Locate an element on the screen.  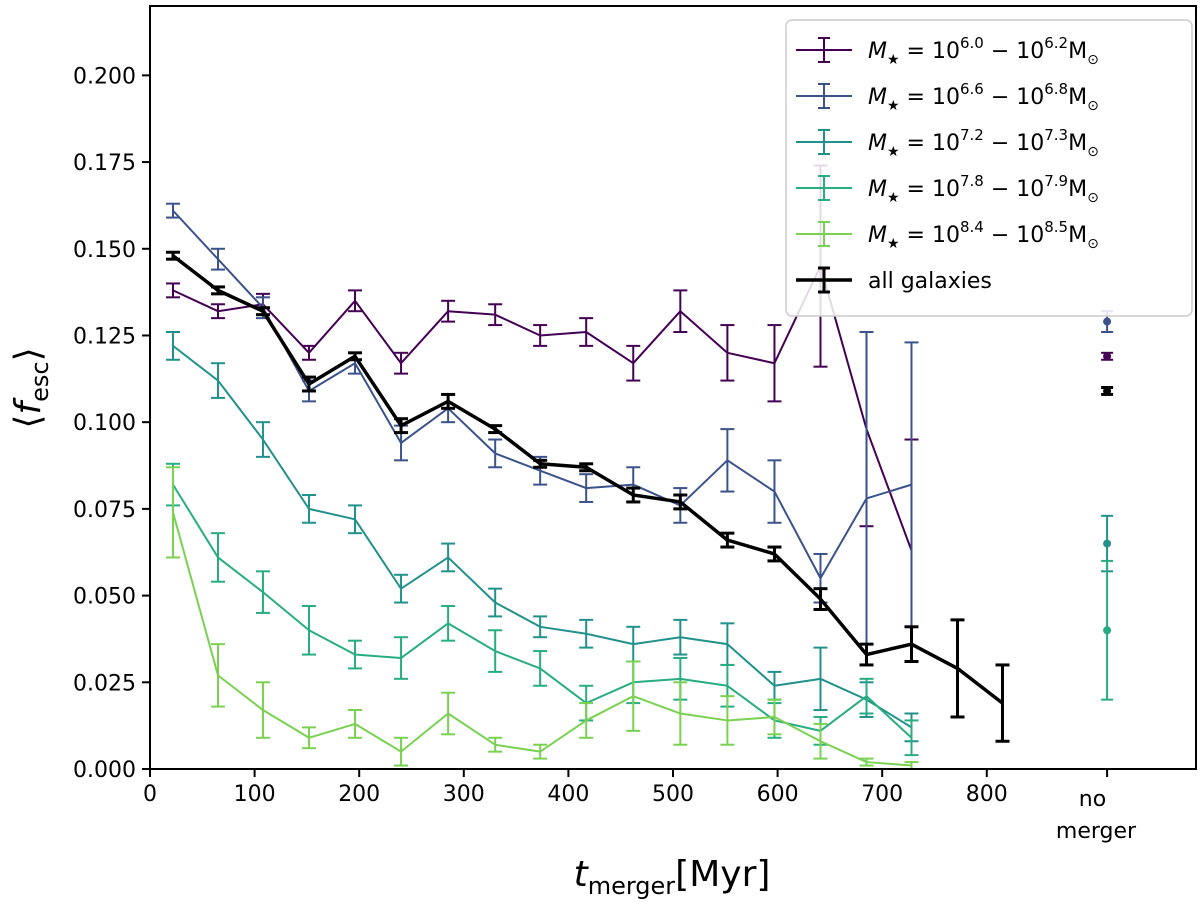
y-tick-label: 0.150 is located at coordinates (104, 250).